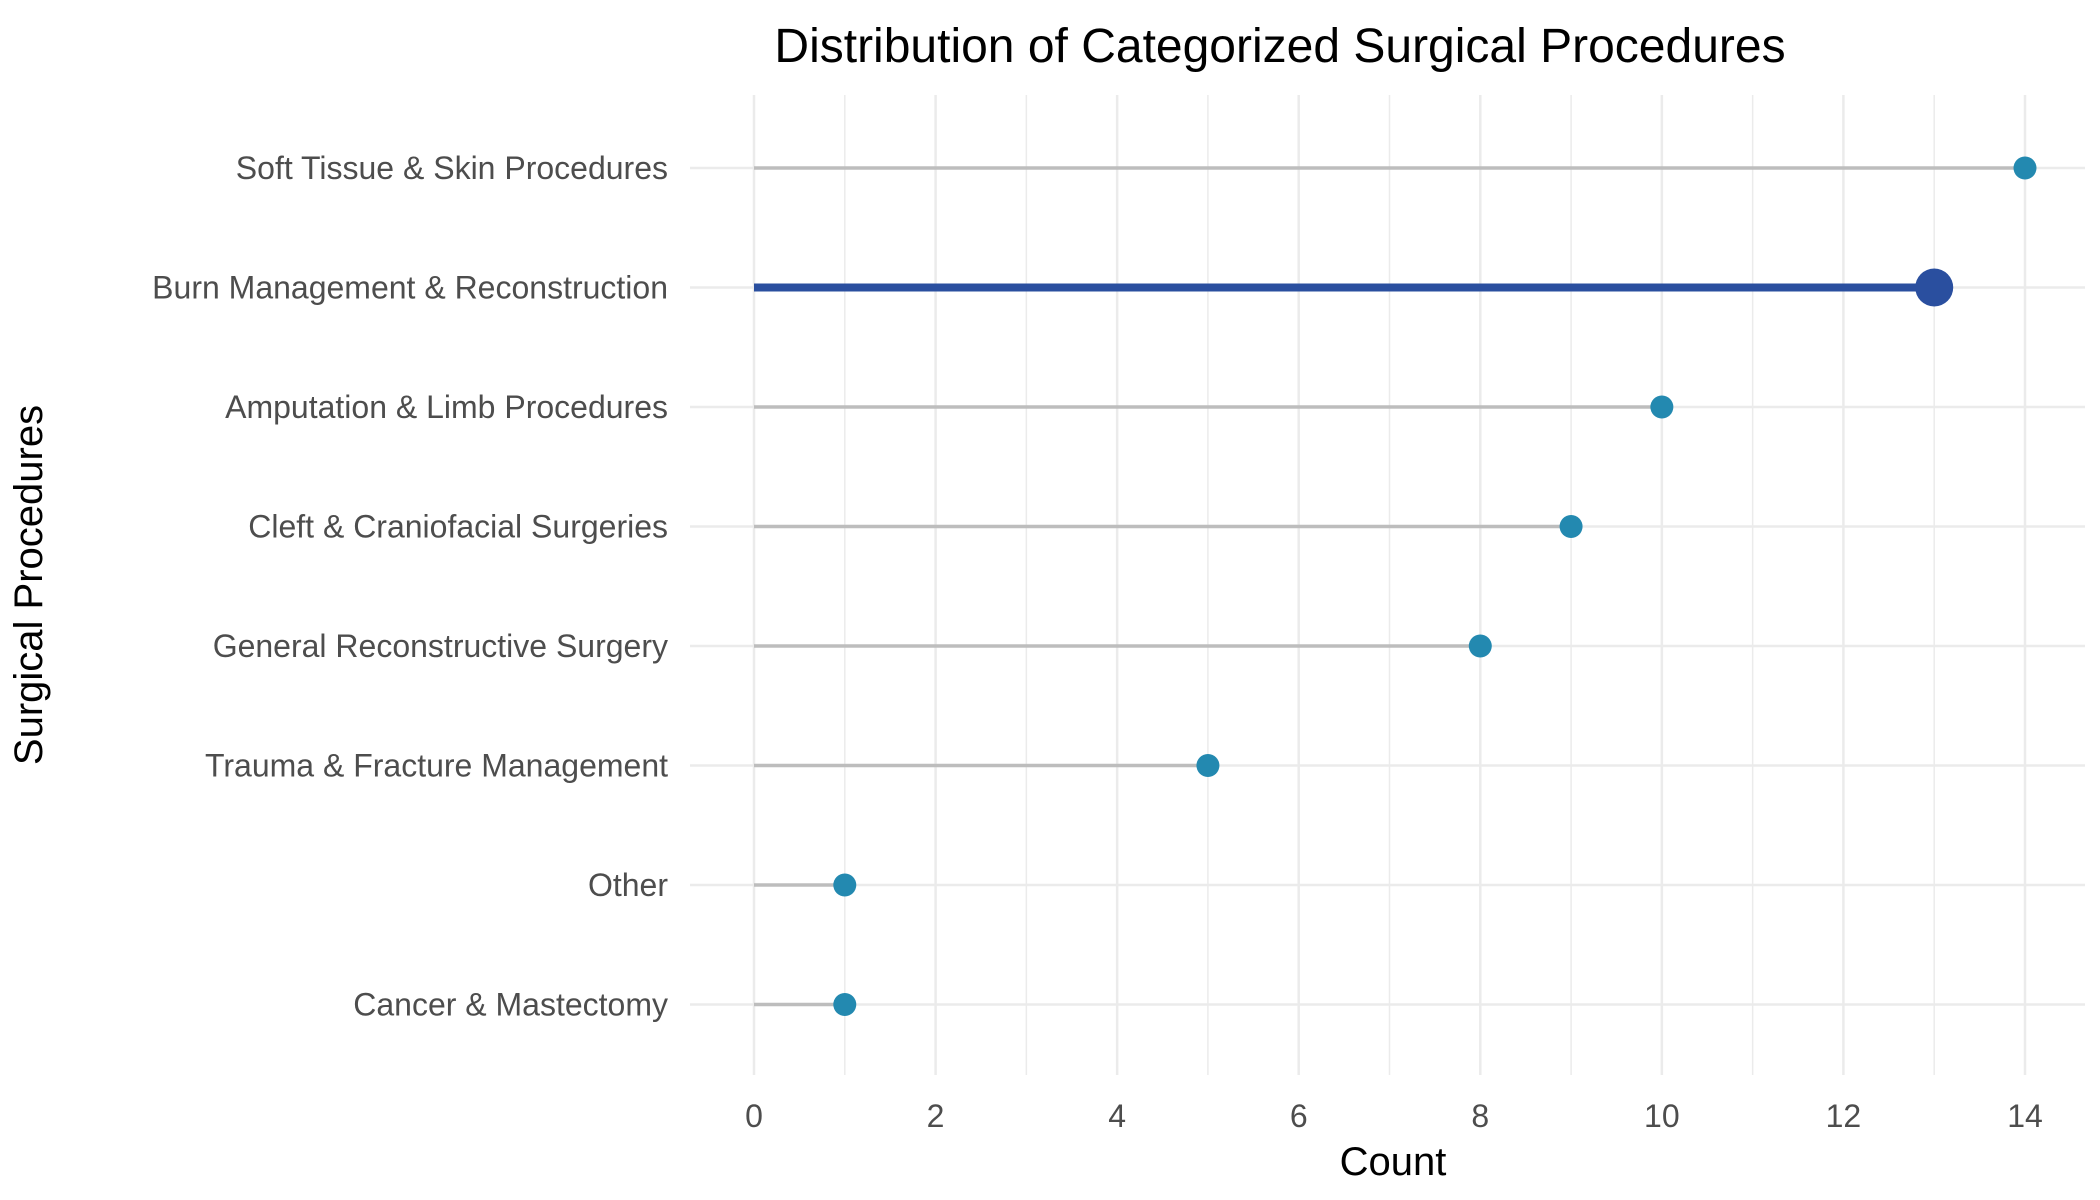  Describe the element at coordinates (436, 766) in the screenshot. I see `y-tick-label: Trauma & Fracture Management` at that location.